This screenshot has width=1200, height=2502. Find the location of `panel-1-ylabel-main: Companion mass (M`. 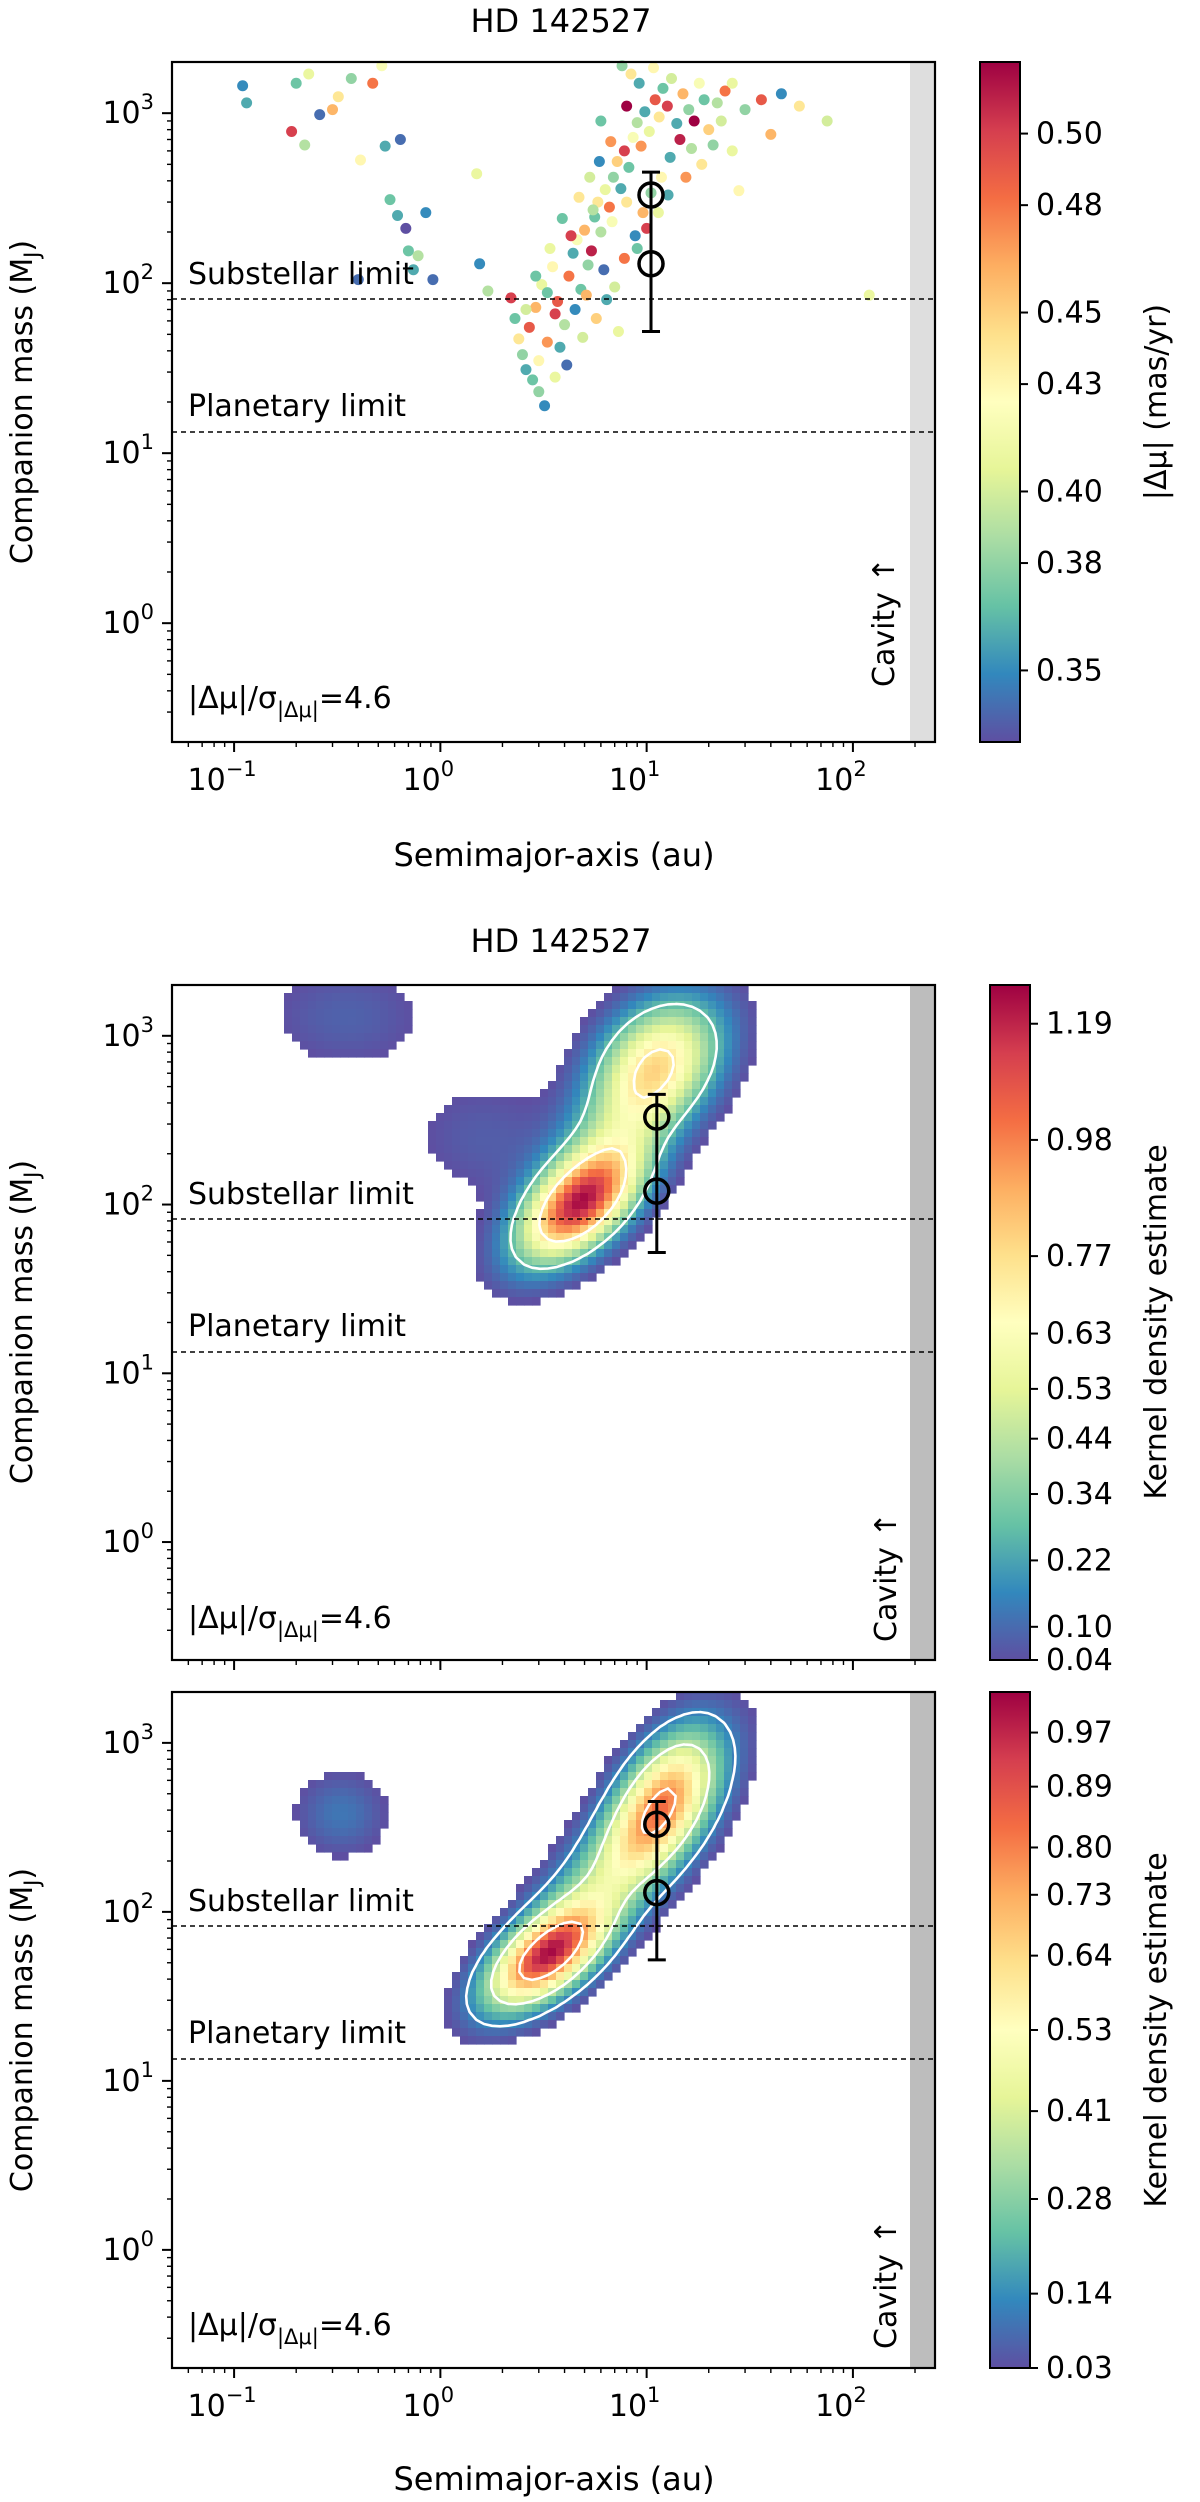

panel-1-ylabel-main: Companion mass (M is located at coordinates (22, 411).